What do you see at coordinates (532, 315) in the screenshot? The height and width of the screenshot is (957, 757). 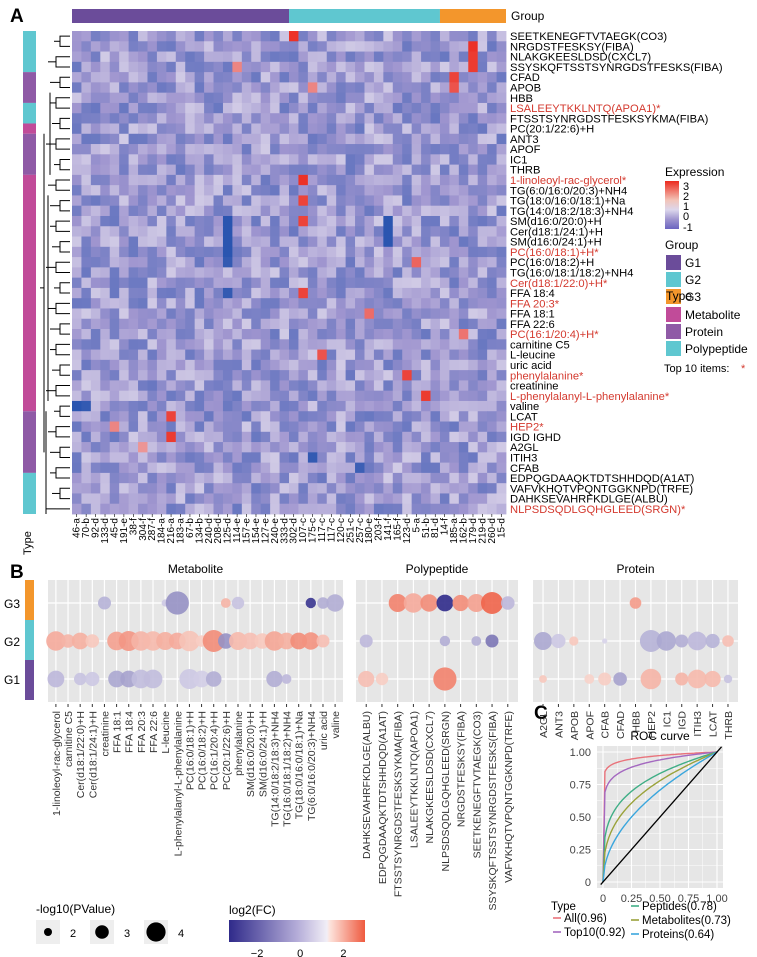 I see `row-label: FFA 18:1` at bounding box center [532, 315].